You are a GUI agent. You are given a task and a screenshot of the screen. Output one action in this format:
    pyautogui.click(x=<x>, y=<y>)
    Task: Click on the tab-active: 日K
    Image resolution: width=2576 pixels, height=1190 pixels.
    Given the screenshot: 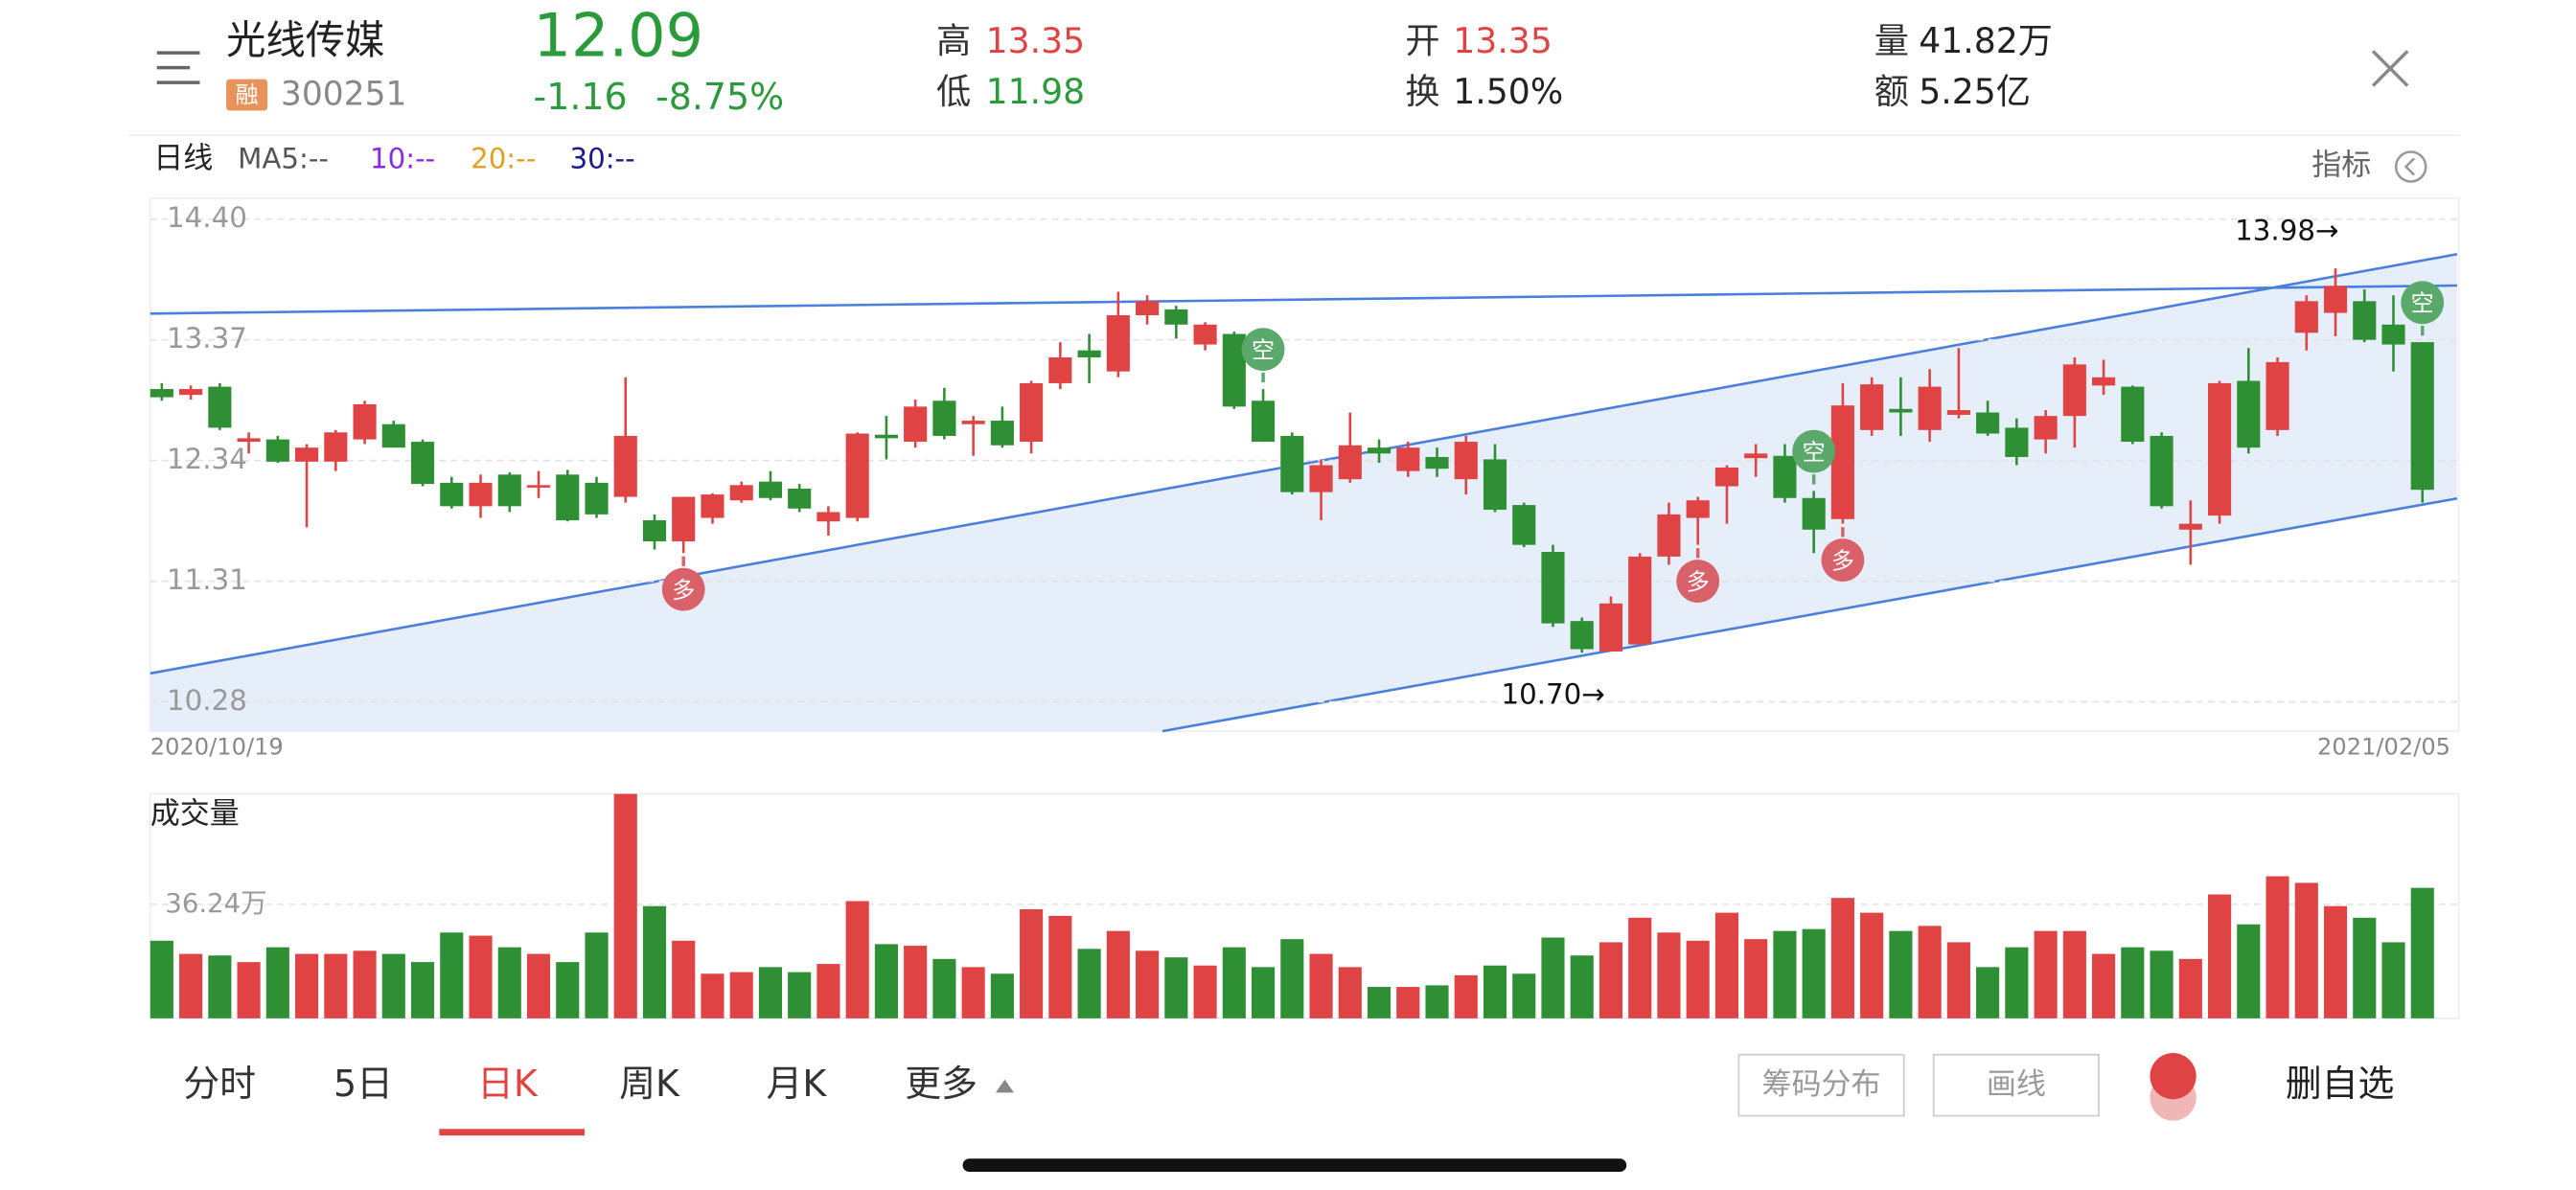 What is the action you would take?
    pyautogui.click(x=508, y=1084)
    